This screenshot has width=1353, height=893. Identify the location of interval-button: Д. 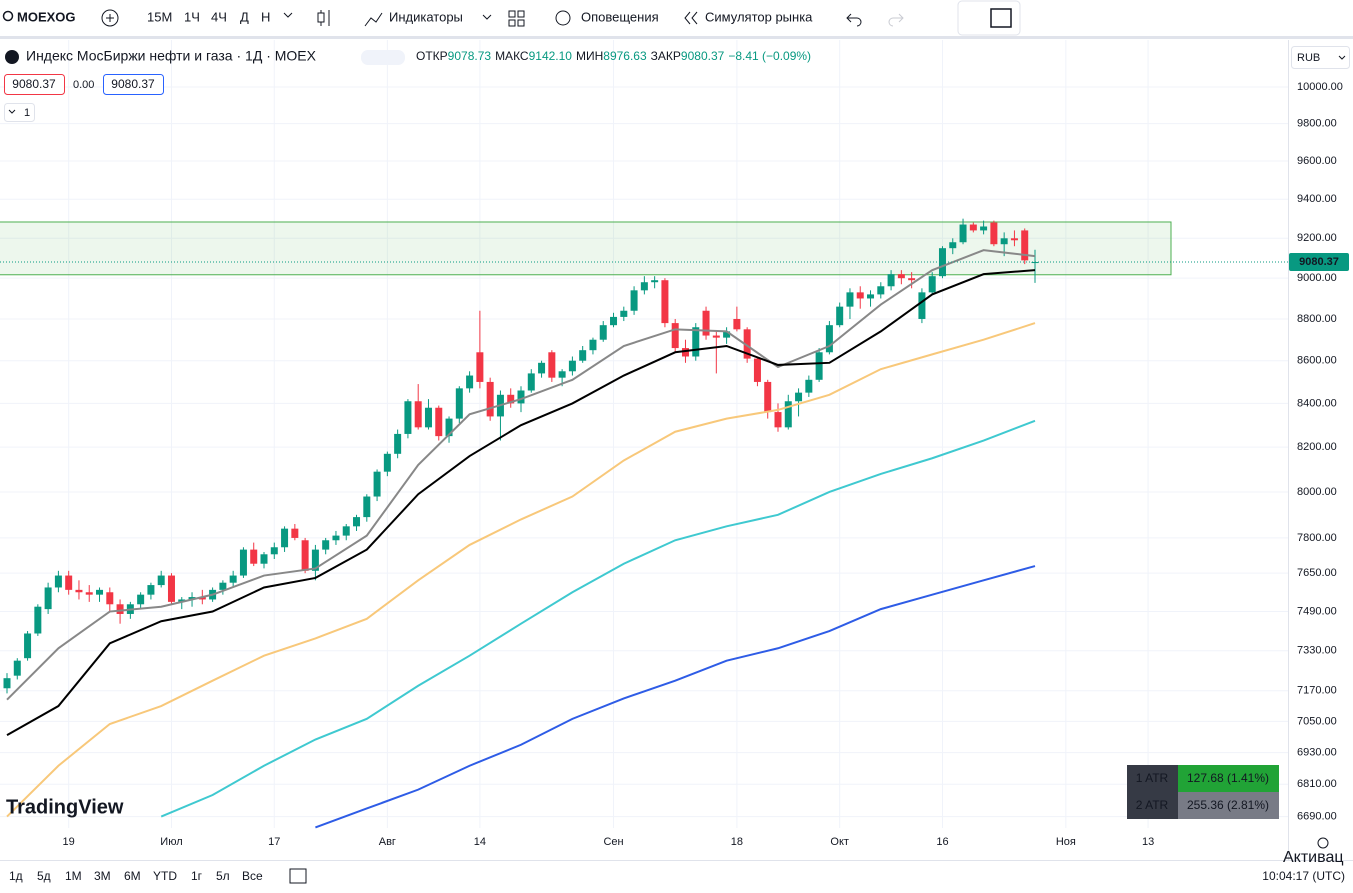
(244, 16).